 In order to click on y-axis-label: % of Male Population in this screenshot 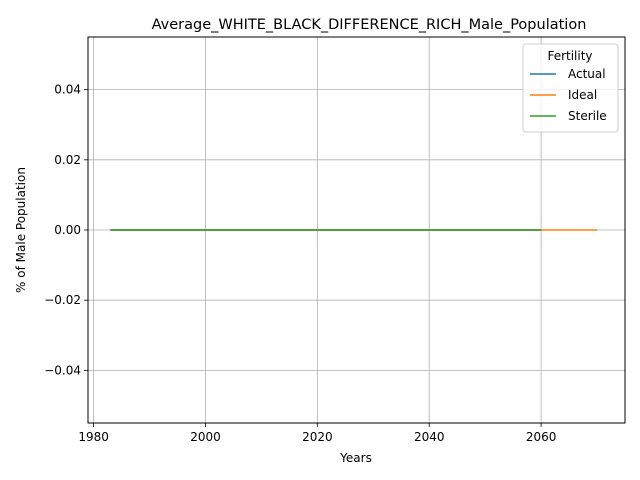, I will do `click(21, 230)`.